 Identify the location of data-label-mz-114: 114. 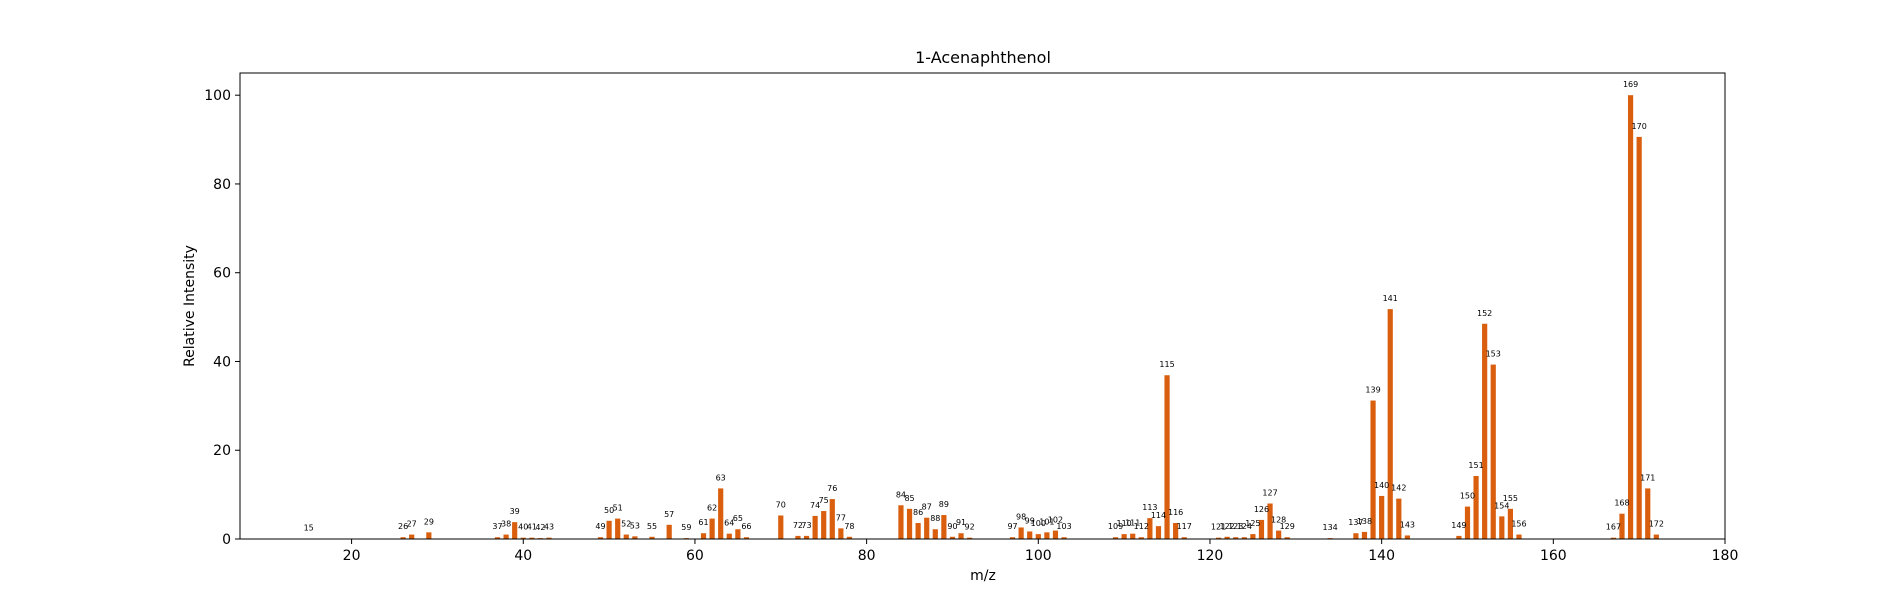
(1158, 515).